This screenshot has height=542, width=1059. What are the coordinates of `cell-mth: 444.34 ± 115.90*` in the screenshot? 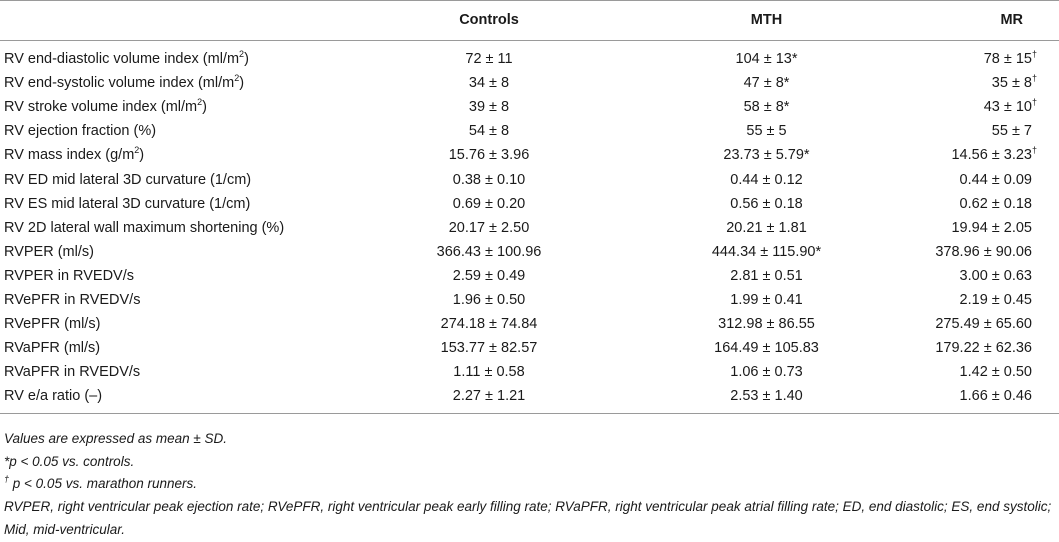 It's located at (766, 252).